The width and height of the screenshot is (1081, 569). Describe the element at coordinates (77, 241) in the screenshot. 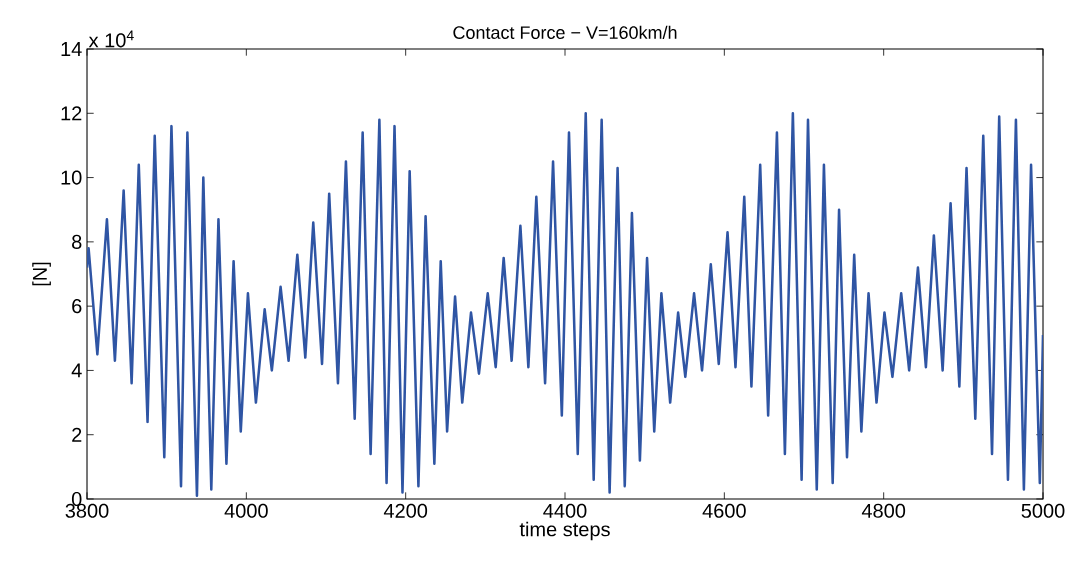

I see `y-tick-label: 8` at that location.